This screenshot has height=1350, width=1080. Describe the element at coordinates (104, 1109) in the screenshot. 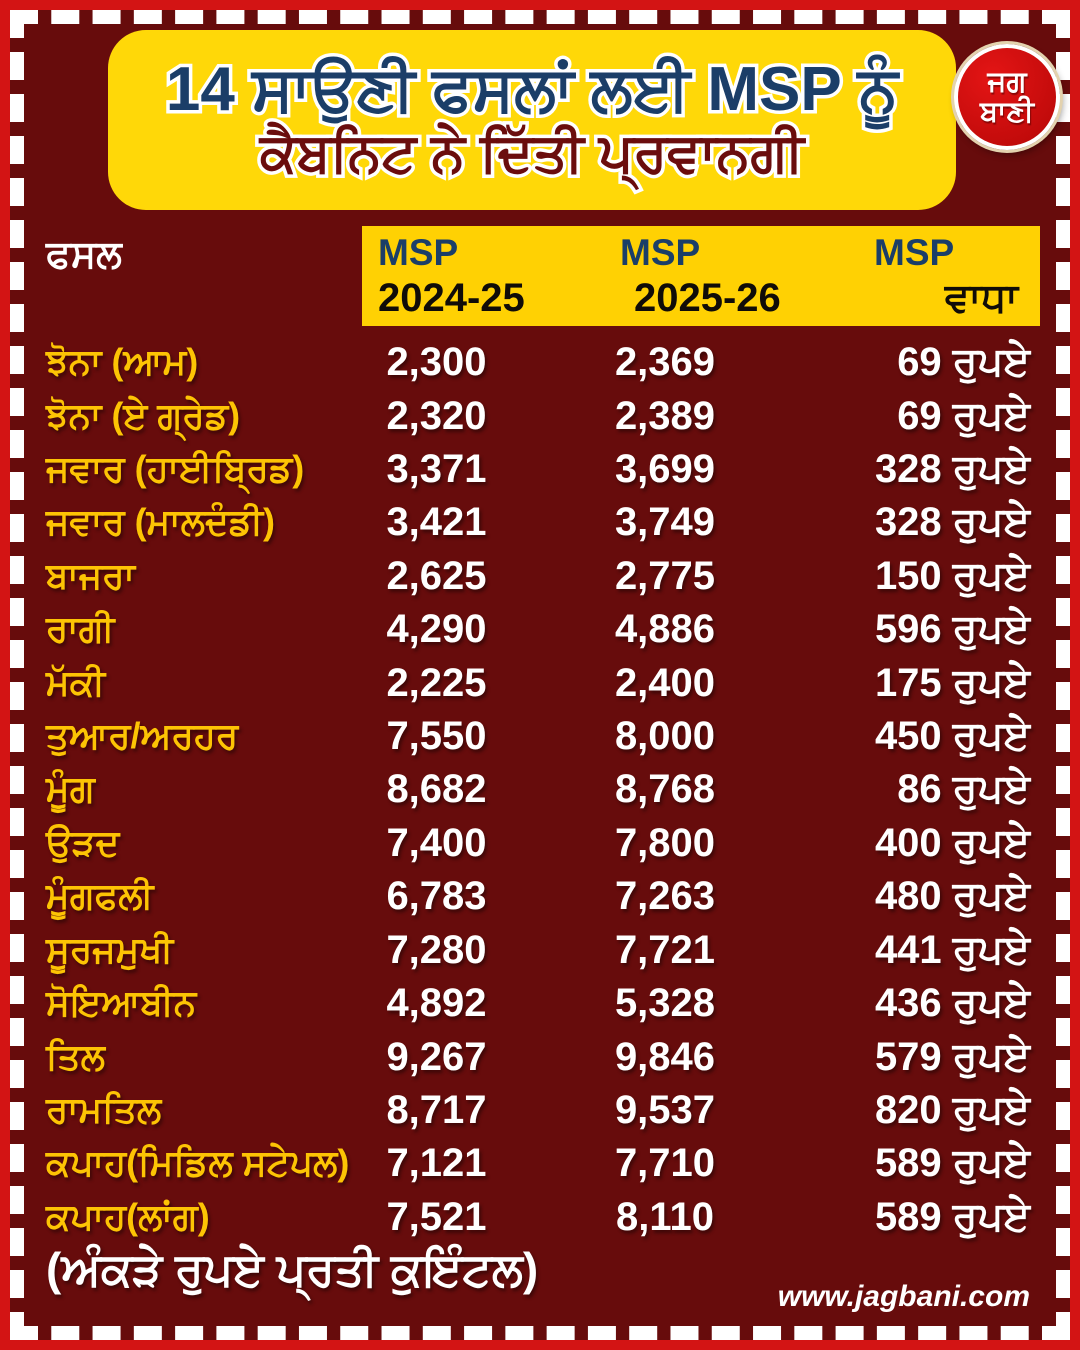

I see `crop-name: ਰਾਮਤਿਲ` at that location.